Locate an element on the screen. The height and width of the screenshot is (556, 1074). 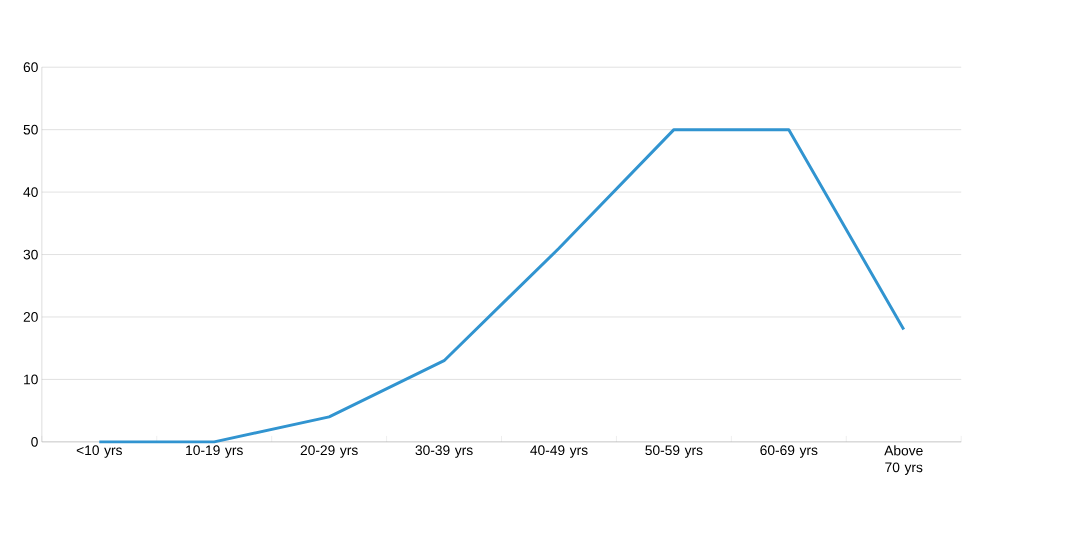
y-tick-label: 40 is located at coordinates (30, 192).